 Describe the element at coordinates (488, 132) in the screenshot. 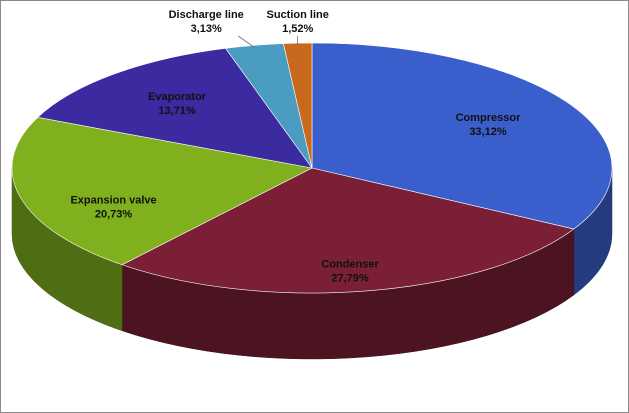

I see `value-label: 33,12%` at that location.